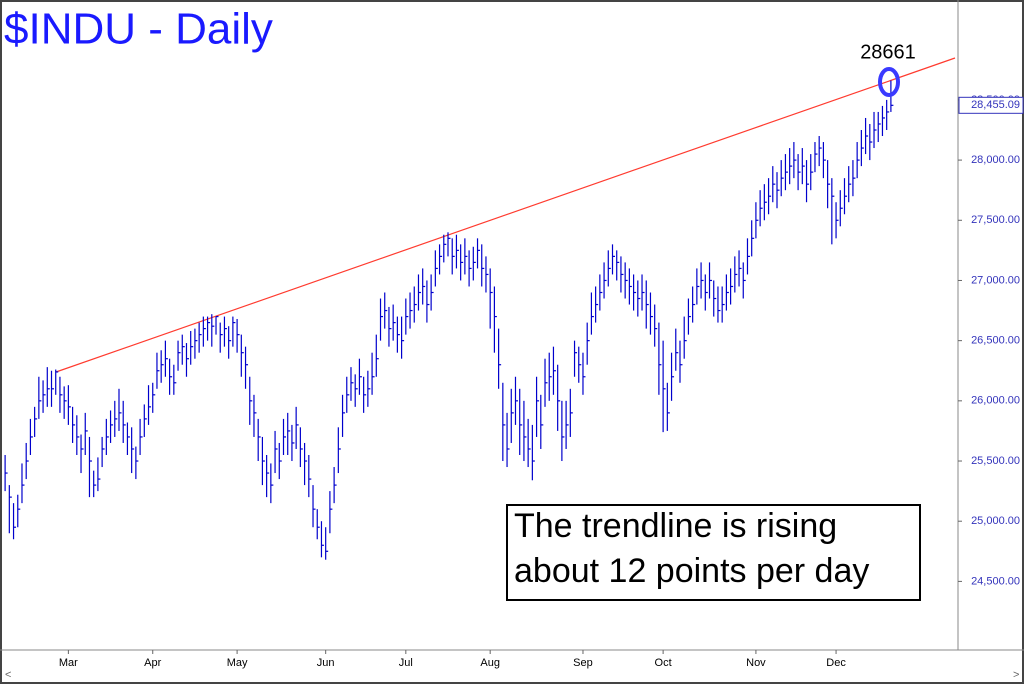 This screenshot has height=684, width=1024. What do you see at coordinates (326, 663) in the screenshot?
I see `x-tick-label: Jun` at bounding box center [326, 663].